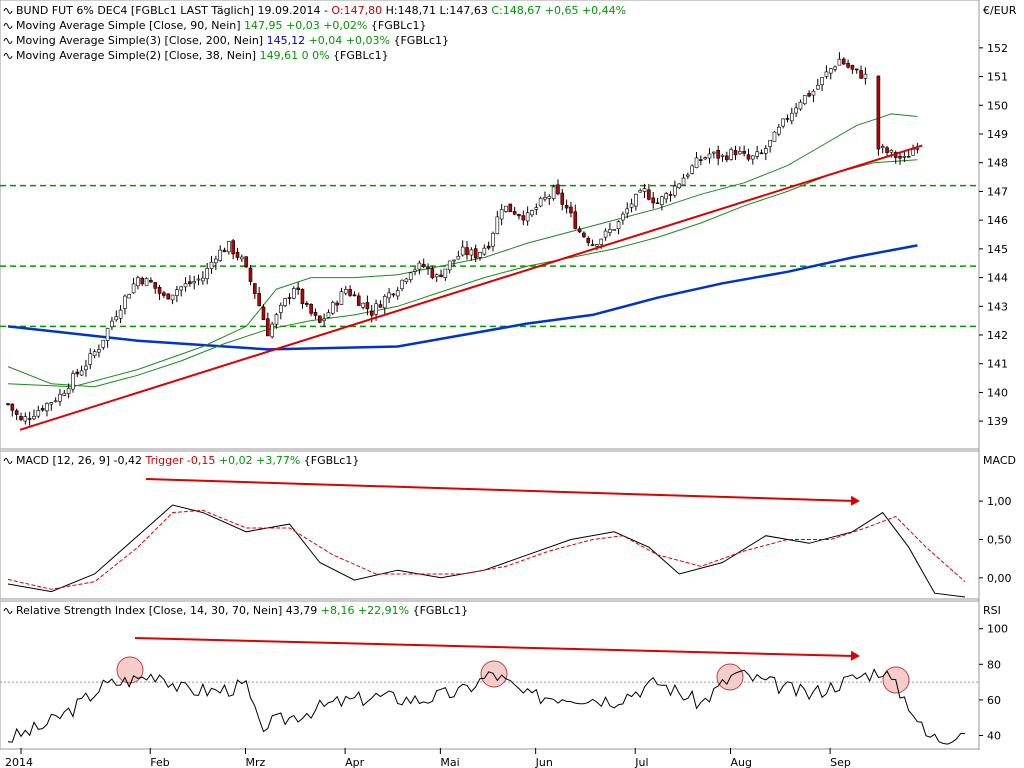 The width and height of the screenshot is (1024, 768). What do you see at coordinates (997, 306) in the screenshot?
I see `price-tick-label: 143` at bounding box center [997, 306].